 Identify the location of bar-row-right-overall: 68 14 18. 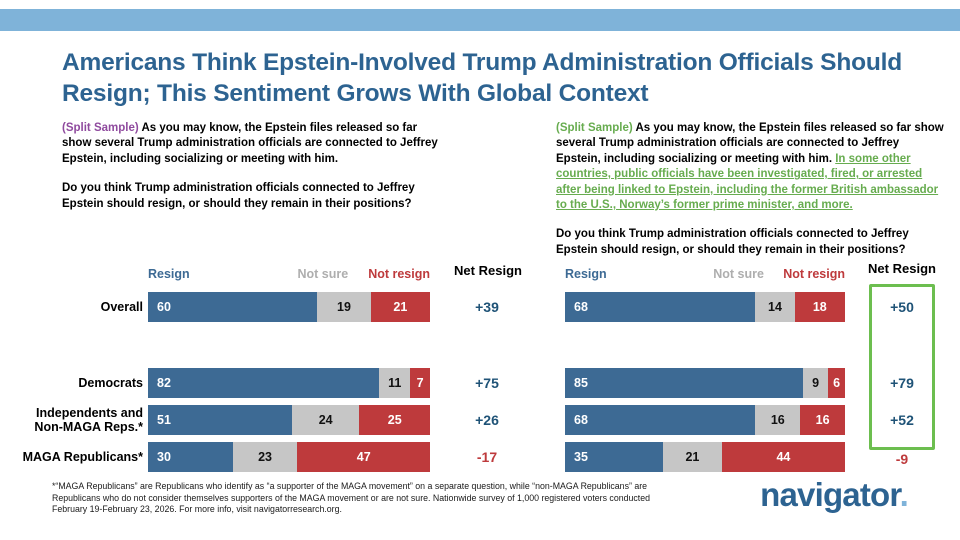
(705, 307).